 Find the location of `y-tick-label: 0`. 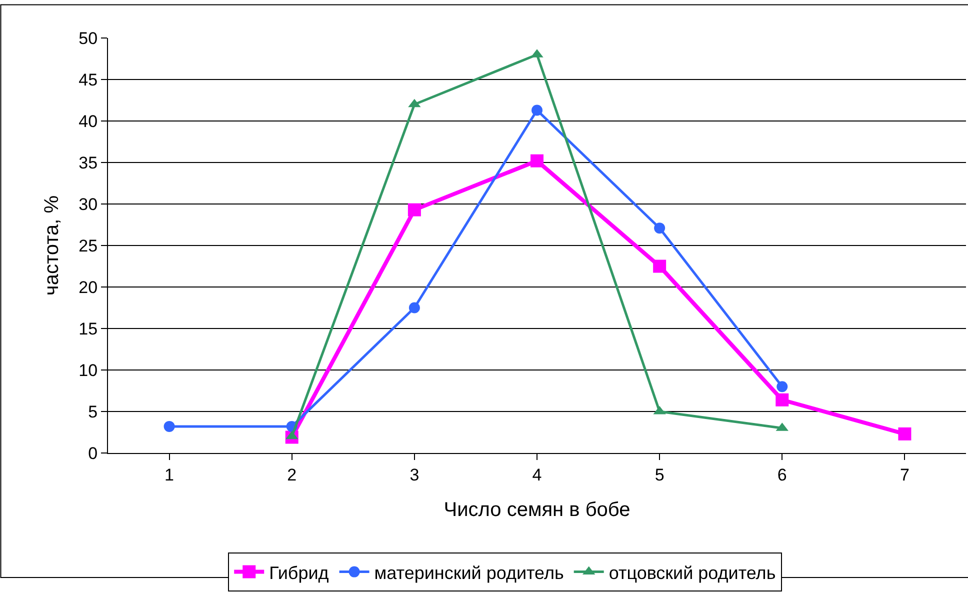

y-tick-label: 0 is located at coordinates (93, 453).